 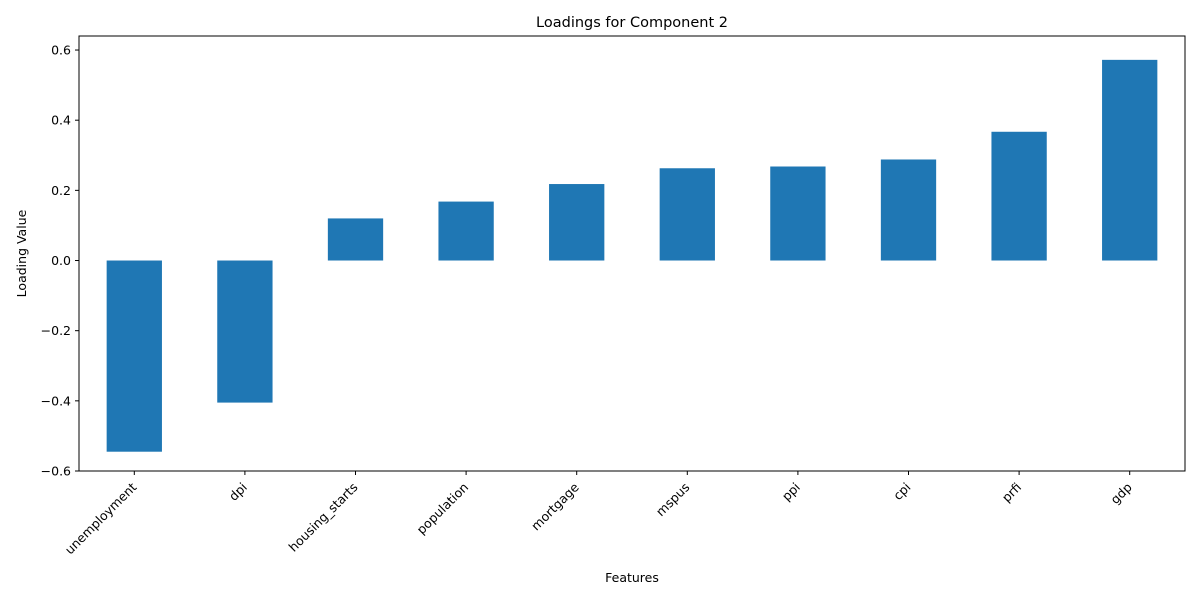 What do you see at coordinates (61, 50) in the screenshot?
I see `y-tick-label: 0.6` at bounding box center [61, 50].